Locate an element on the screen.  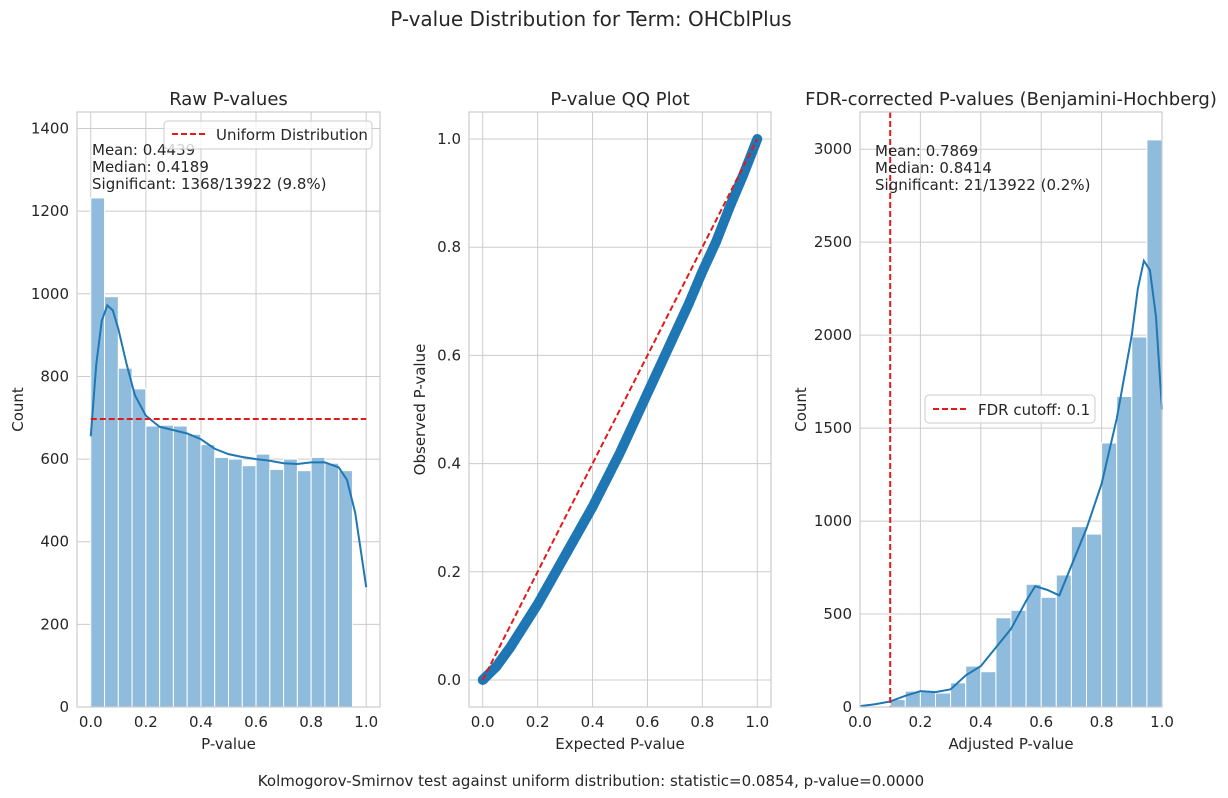
y-tick-label: 0.4 is located at coordinates (449, 464).